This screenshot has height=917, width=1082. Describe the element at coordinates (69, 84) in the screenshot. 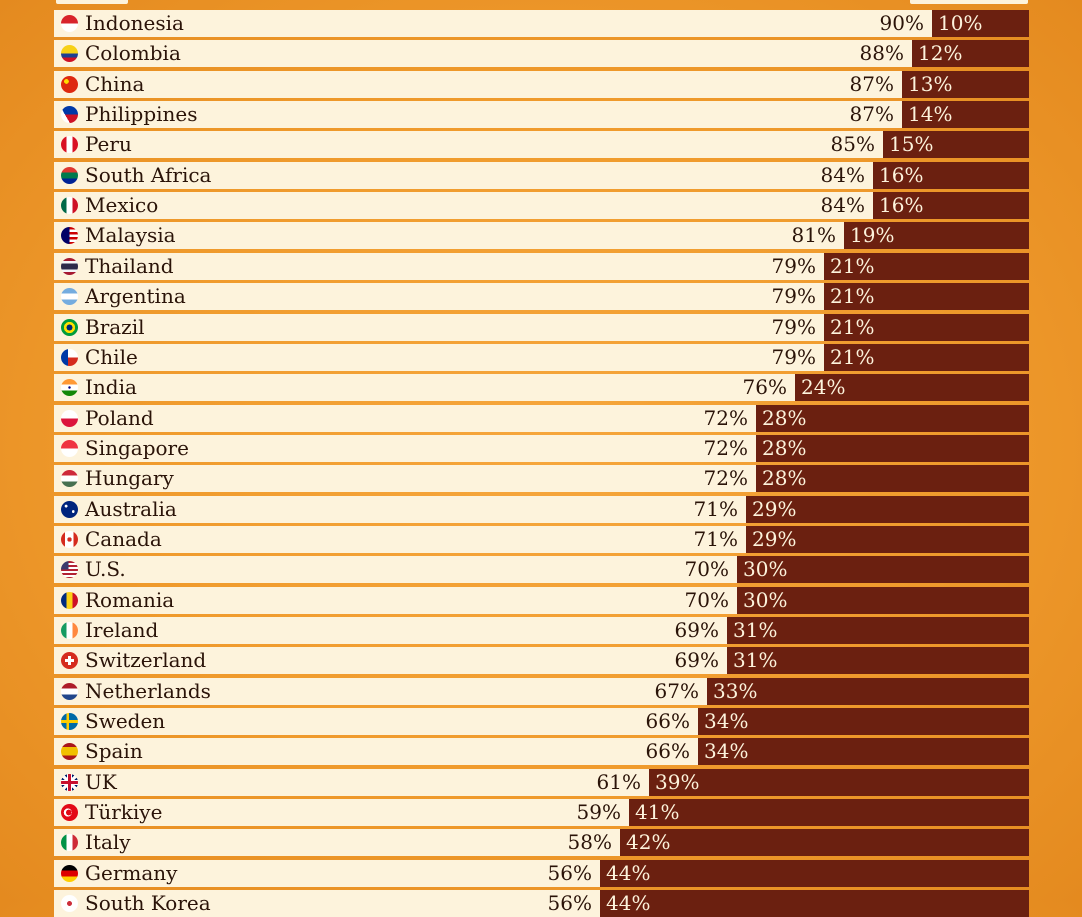

I see `china-flag-icon` at that location.